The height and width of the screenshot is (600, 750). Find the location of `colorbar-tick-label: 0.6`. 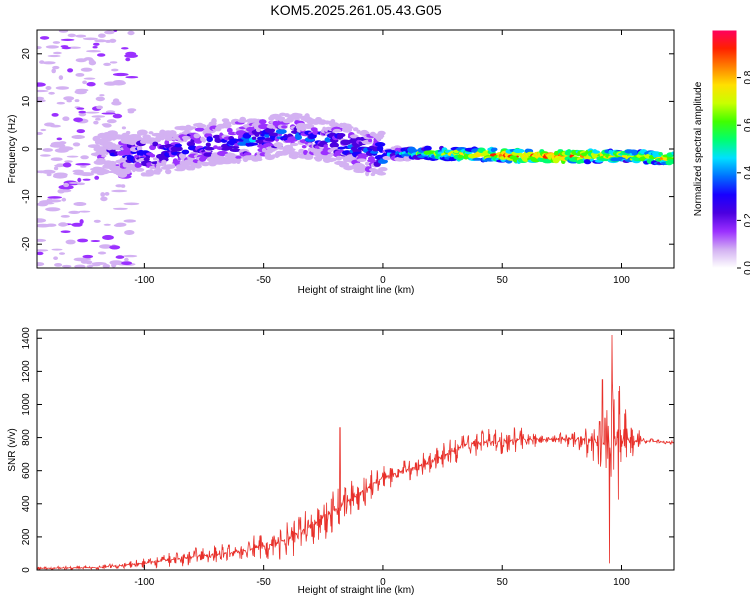

colorbar-tick-label: 0.6 is located at coordinates (746, 125).